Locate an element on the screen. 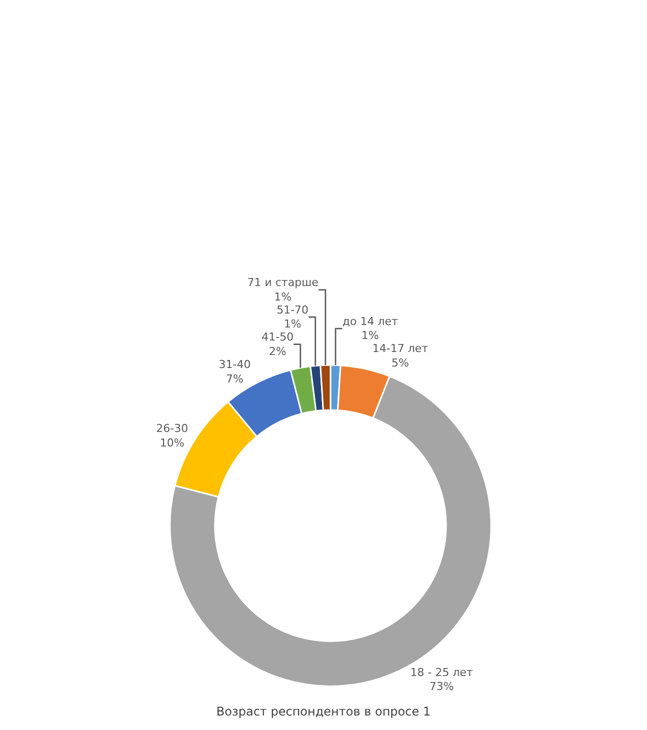  data-label: 5% is located at coordinates (400, 363).